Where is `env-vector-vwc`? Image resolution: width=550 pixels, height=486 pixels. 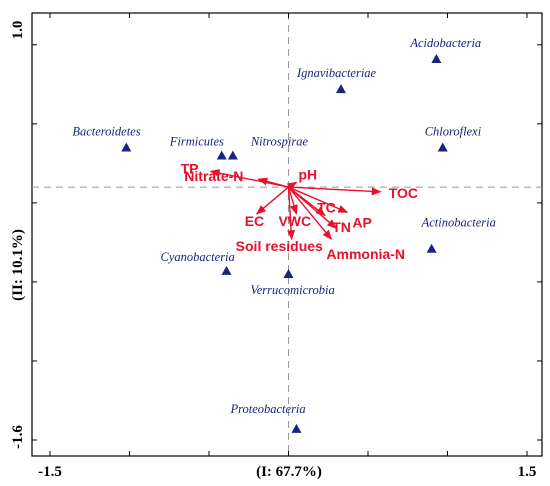
env-vector-vwc is located at coordinates (292, 200).